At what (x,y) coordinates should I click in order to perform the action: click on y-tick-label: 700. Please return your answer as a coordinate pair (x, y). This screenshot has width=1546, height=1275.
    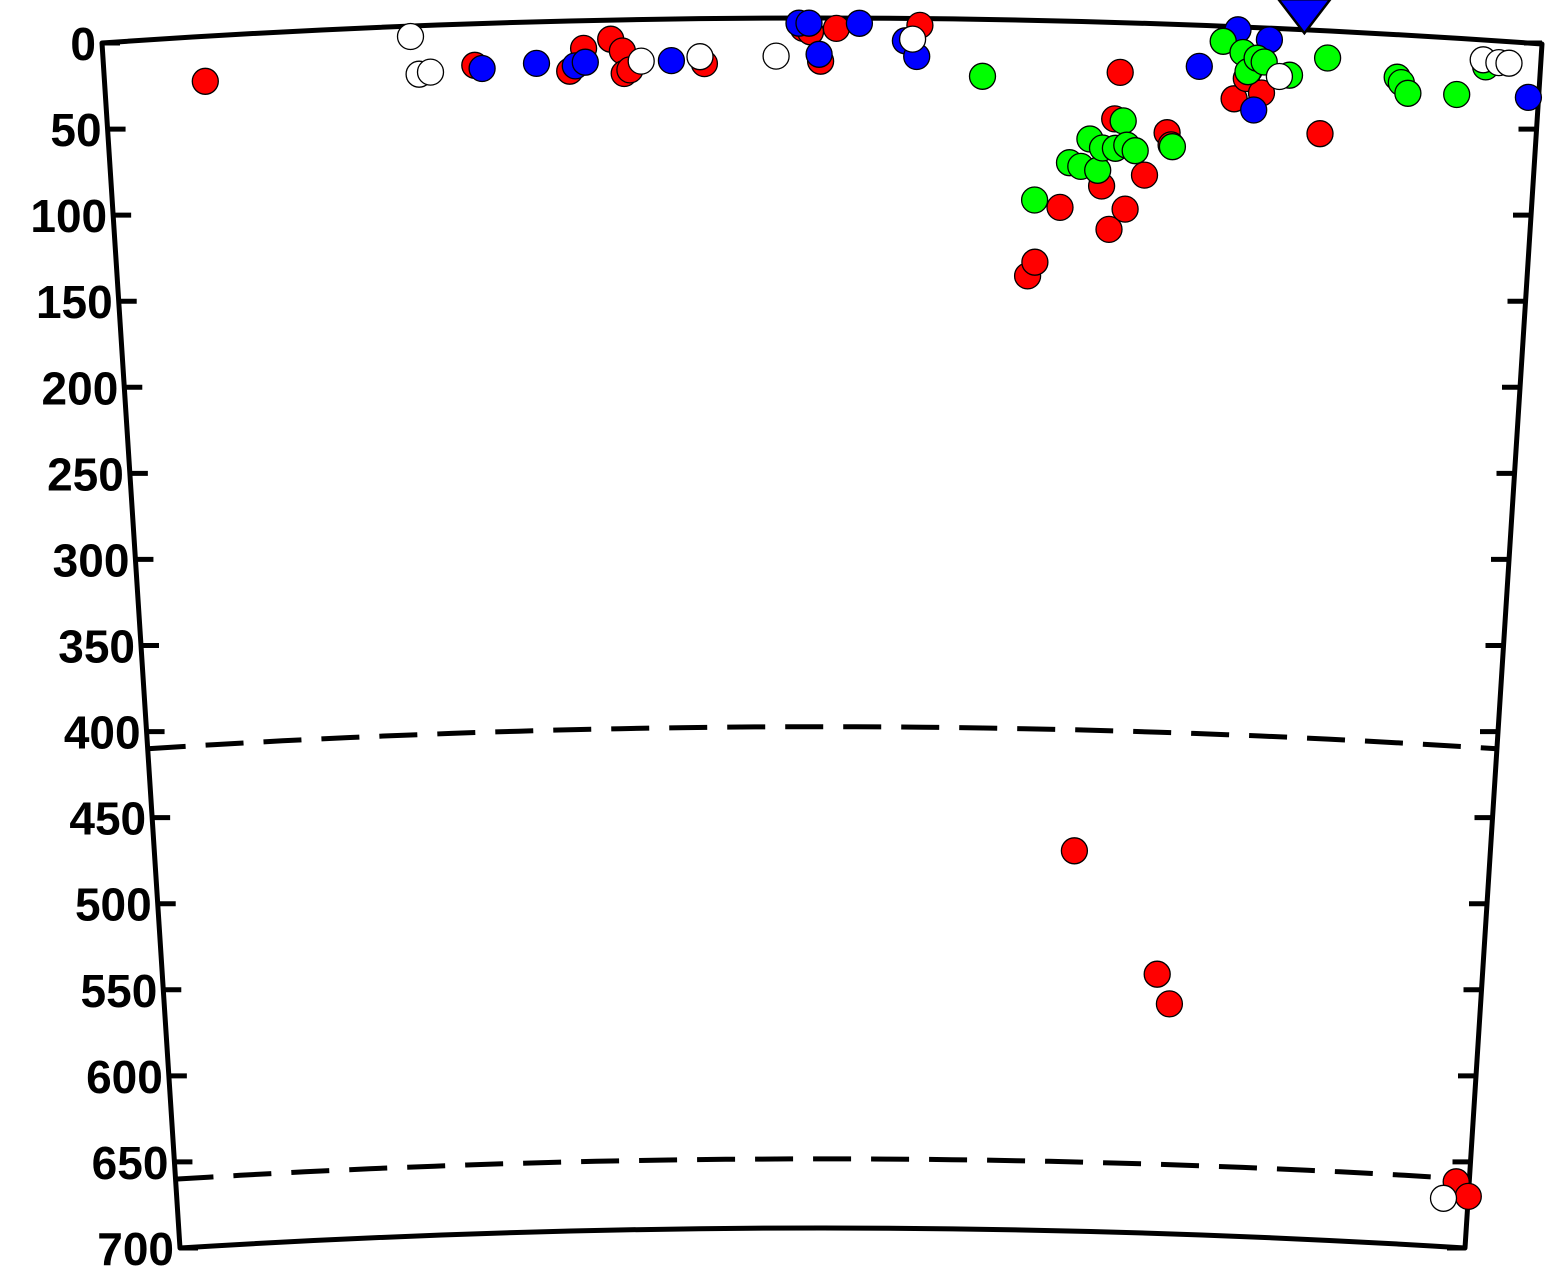
    Looking at the image, I should click on (135, 1249).